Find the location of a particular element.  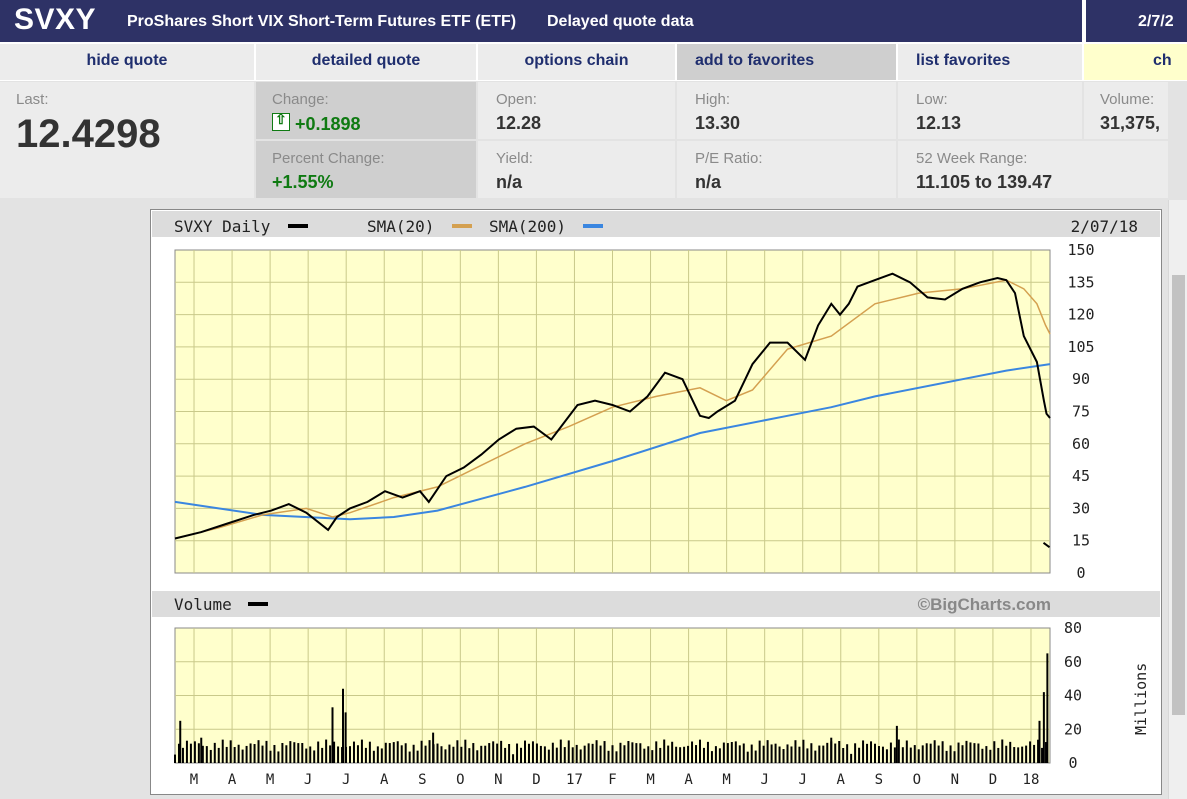

open-label: Open: is located at coordinates (516, 99).